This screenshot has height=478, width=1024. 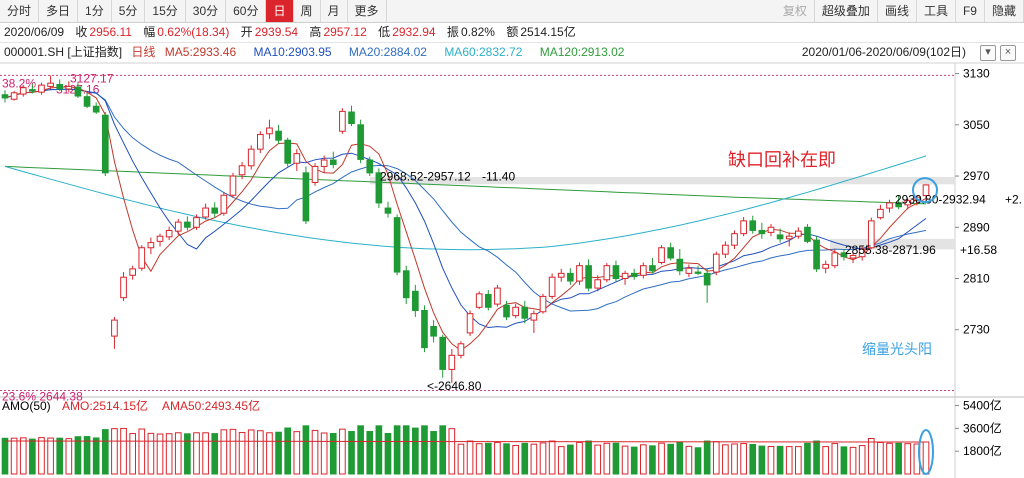 What do you see at coordinates (206, 11) in the screenshot?
I see `tab-5: 30分` at bounding box center [206, 11].